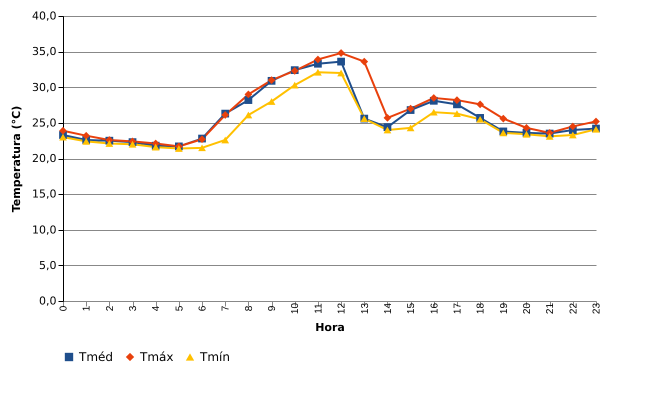  What do you see at coordinates (134, 308) in the screenshot?
I see `x-tick-label: 3` at bounding box center [134, 308].